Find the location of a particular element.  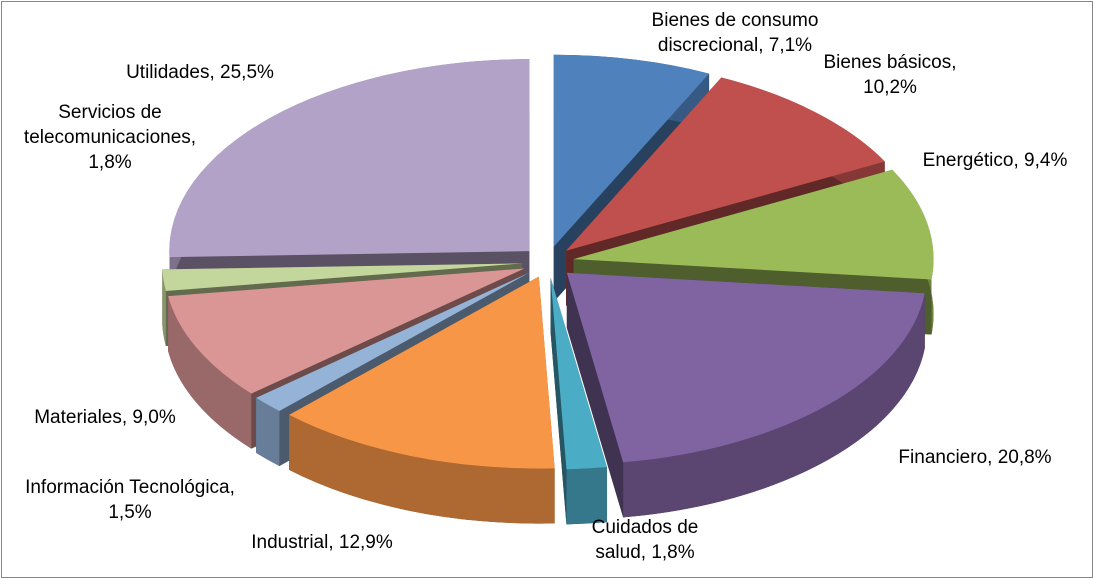

data-label: Información Tecnológica, 1,5% is located at coordinates (130, 500).